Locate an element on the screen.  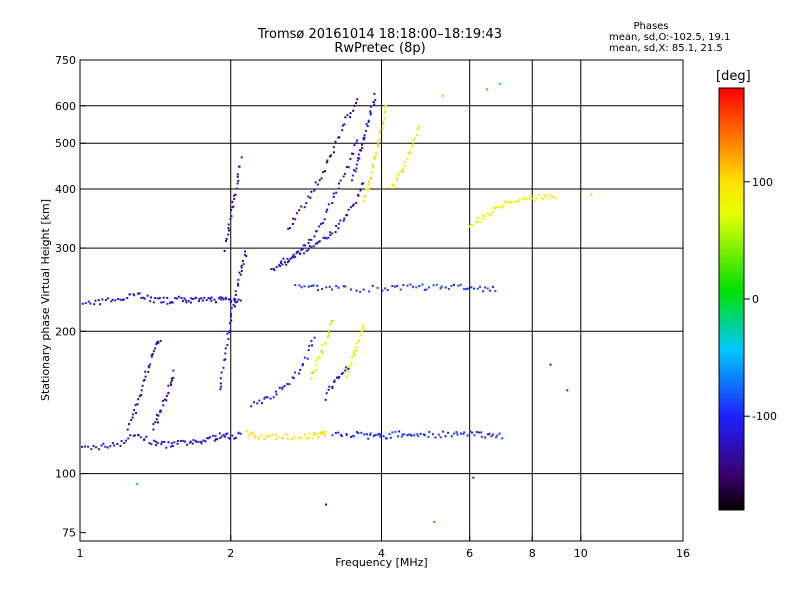
x-tick-label: 2 is located at coordinates (230, 553).